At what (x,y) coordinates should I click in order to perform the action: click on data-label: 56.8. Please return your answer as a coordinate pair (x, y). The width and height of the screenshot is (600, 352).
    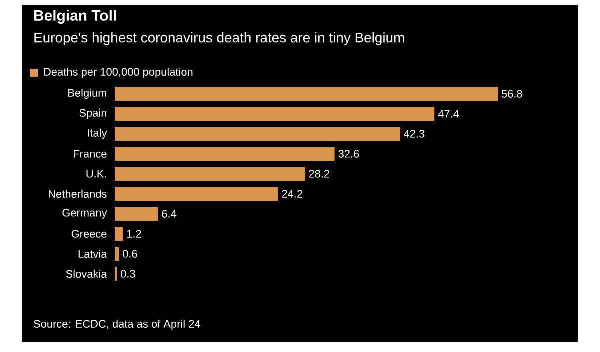
    Looking at the image, I should click on (512, 94).